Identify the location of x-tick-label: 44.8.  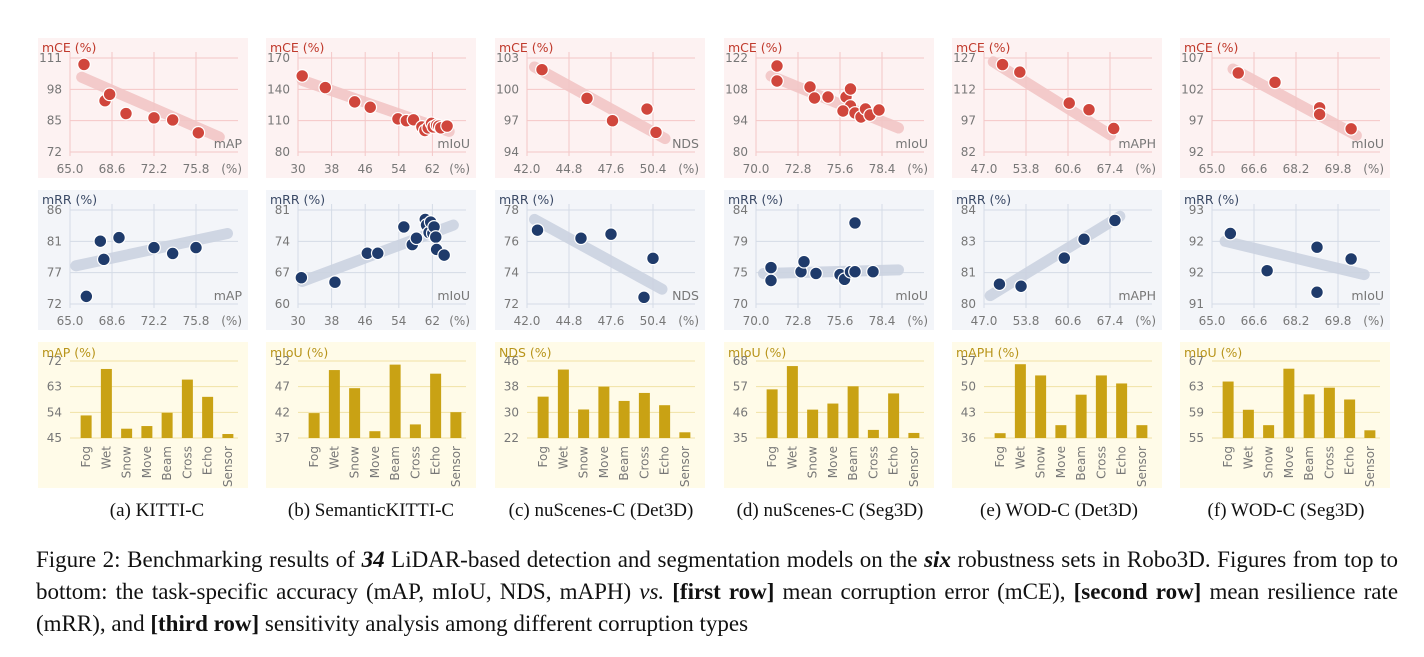
(569, 321).